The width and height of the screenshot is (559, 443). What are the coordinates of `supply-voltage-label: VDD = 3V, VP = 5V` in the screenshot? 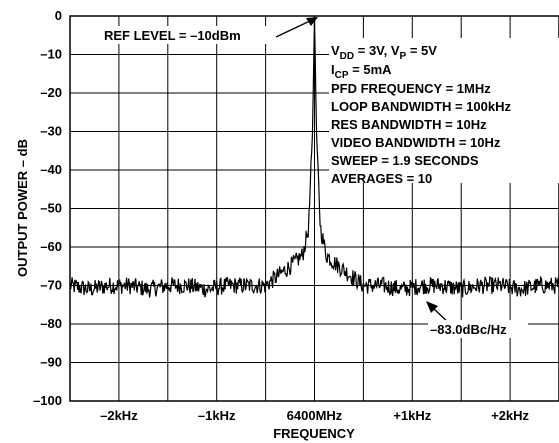 It's located at (384, 52).